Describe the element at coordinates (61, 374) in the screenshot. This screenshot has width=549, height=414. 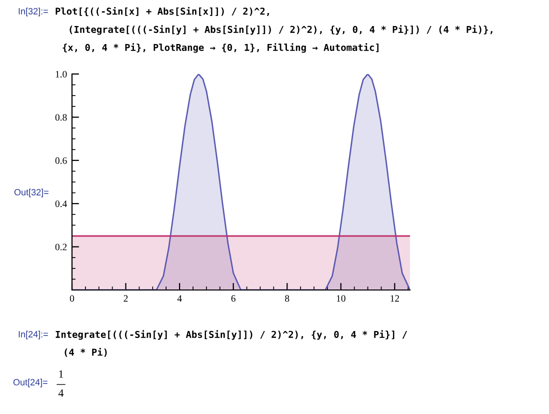
I see `text: 1` at that location.